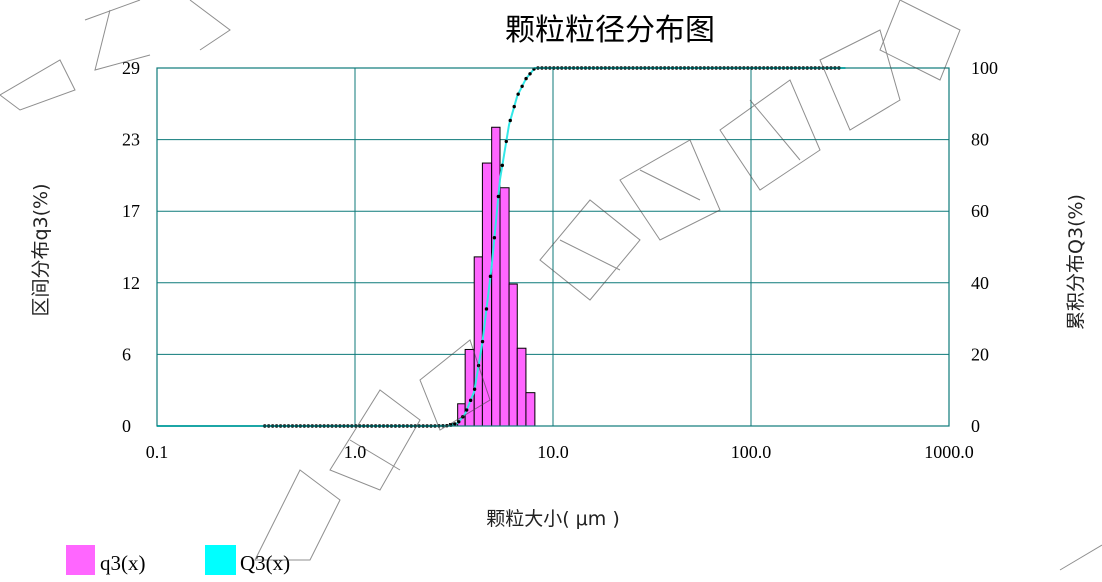  I want to click on x-tick-label: 0.1, so click(157, 452).